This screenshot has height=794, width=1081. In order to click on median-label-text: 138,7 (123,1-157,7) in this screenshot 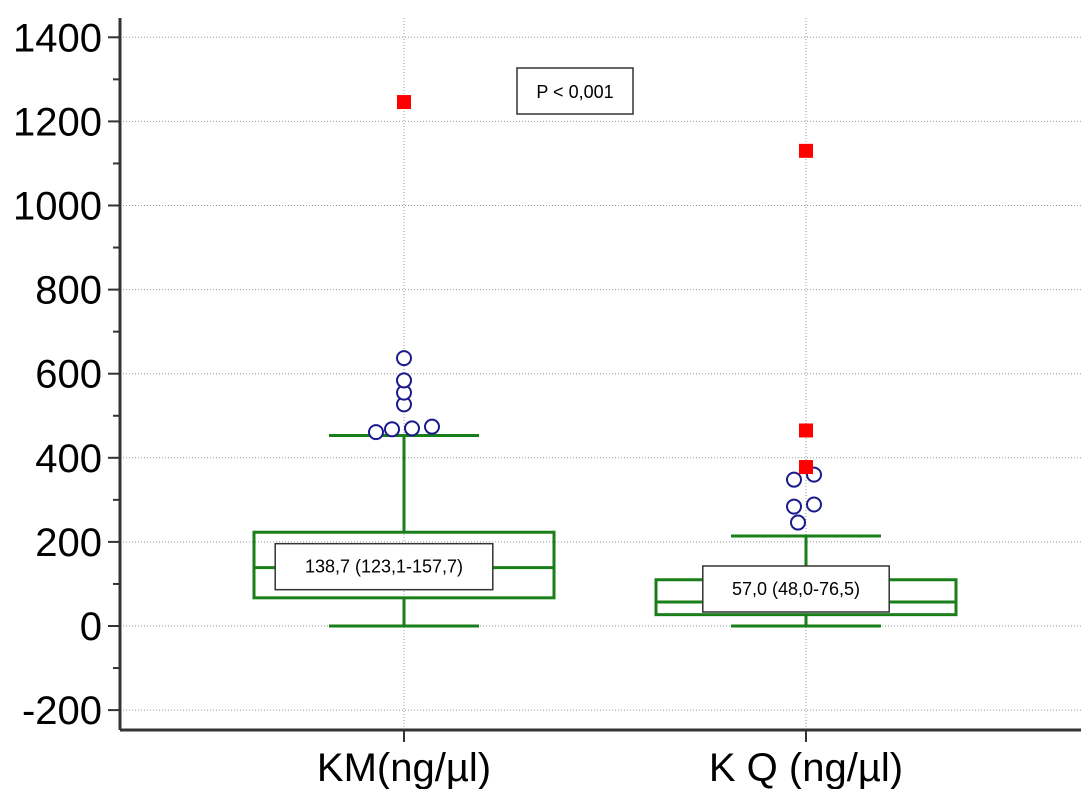, I will do `click(384, 567)`.